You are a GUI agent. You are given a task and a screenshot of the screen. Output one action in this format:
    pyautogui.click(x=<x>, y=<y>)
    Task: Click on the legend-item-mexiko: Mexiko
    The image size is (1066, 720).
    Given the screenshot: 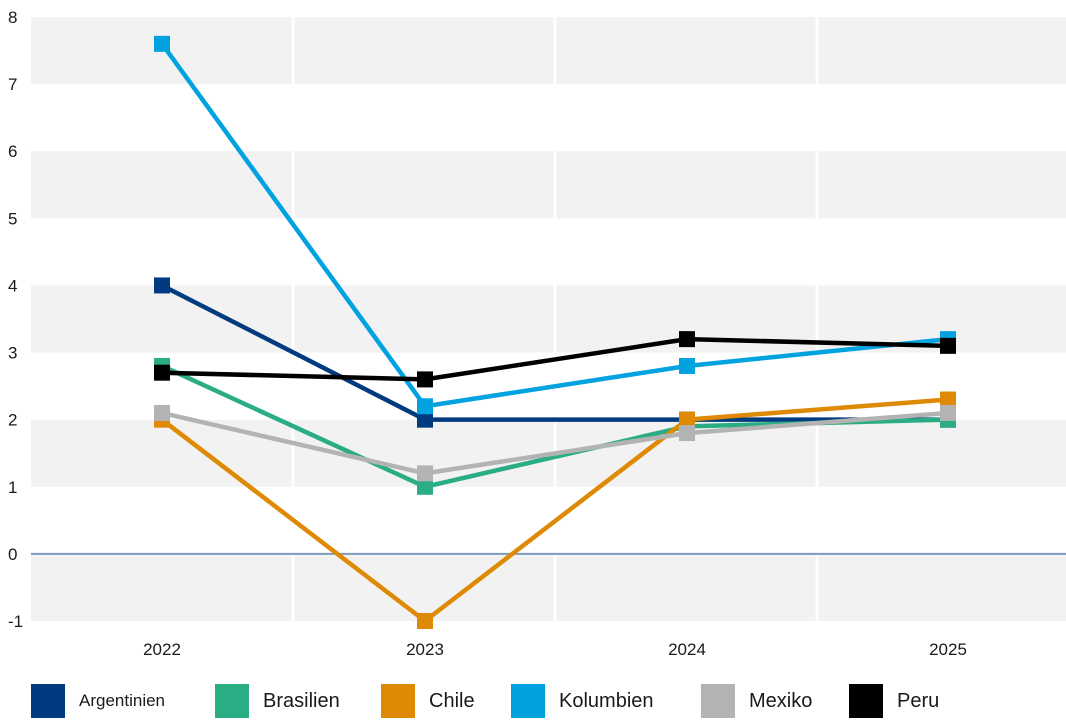 What is the action you would take?
    pyautogui.click(x=756, y=701)
    